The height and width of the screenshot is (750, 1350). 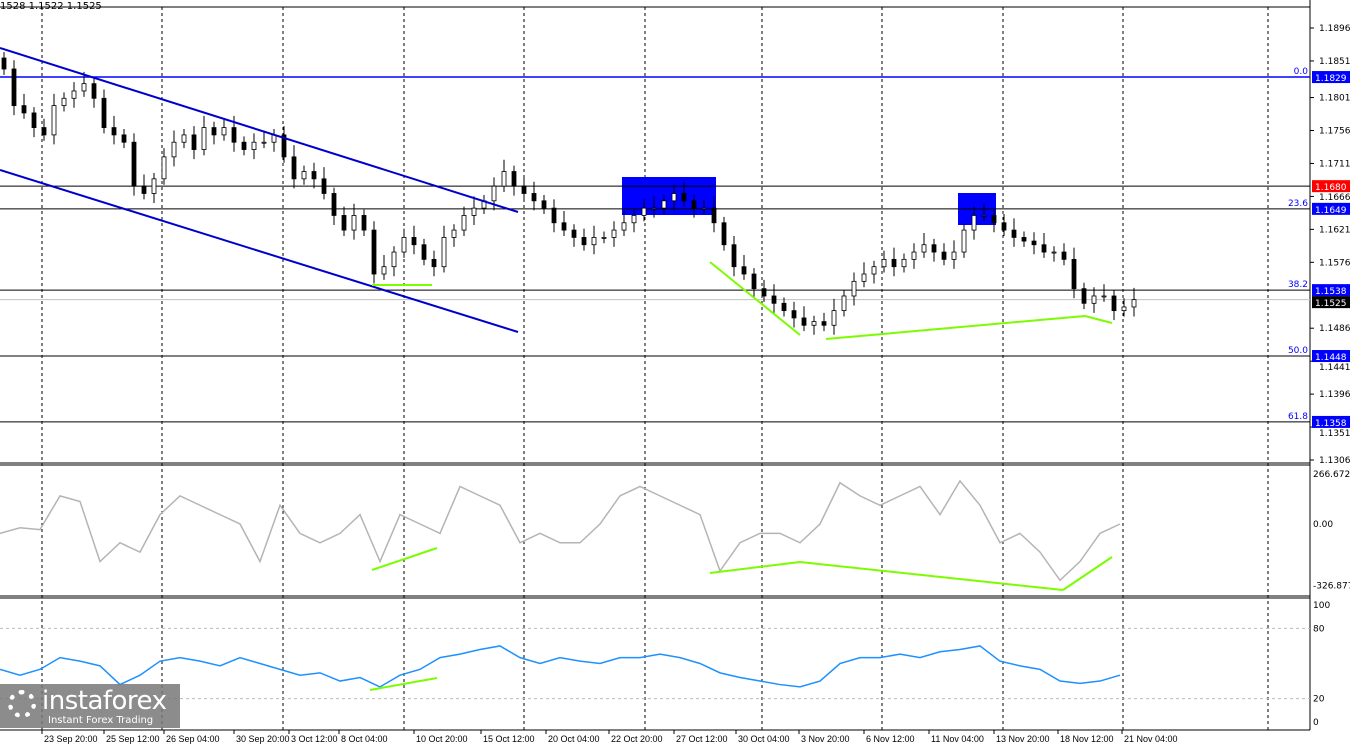 What do you see at coordinates (442, 739) in the screenshot?
I see `time-tick-label: 10 Oct 20:00` at bounding box center [442, 739].